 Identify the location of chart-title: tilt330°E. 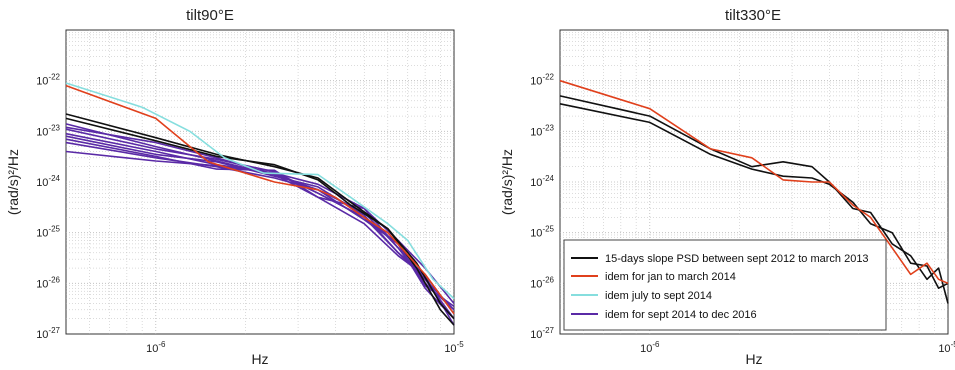
(753, 15).